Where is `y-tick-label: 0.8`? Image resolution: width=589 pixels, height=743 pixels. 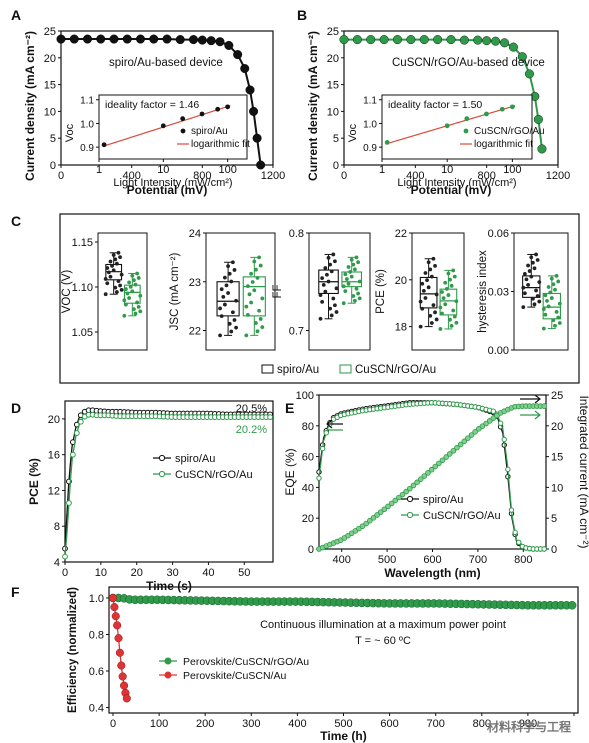
y-tick-label: 0.8 is located at coordinates (296, 234).